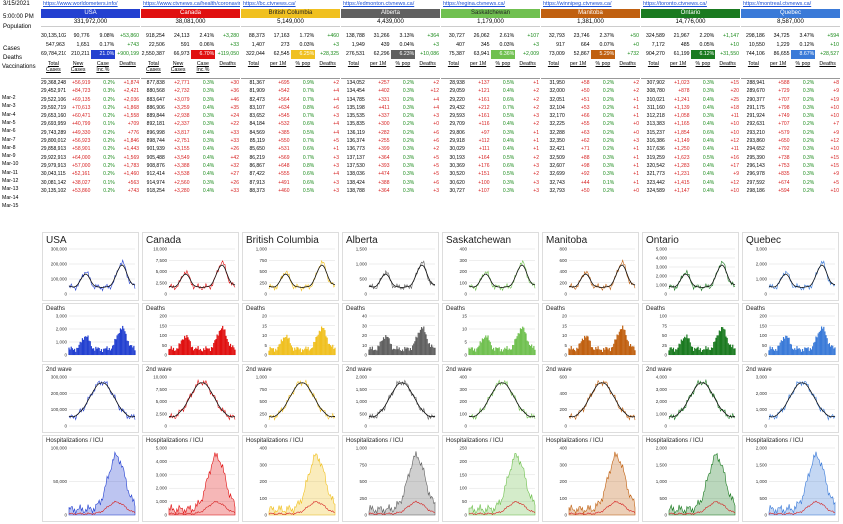  I want to click on daily-cell: +753, so click(784, 165).